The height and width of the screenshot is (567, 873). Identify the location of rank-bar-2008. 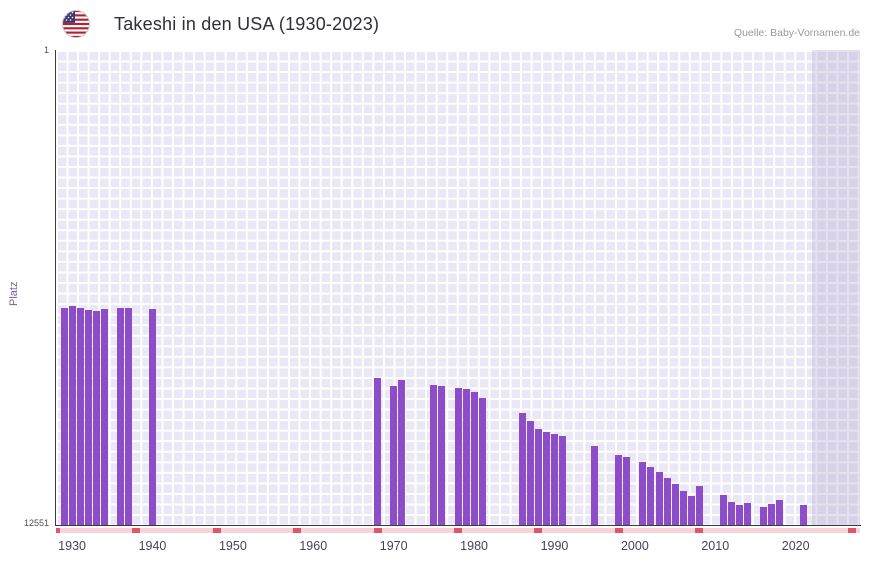
(699, 505).